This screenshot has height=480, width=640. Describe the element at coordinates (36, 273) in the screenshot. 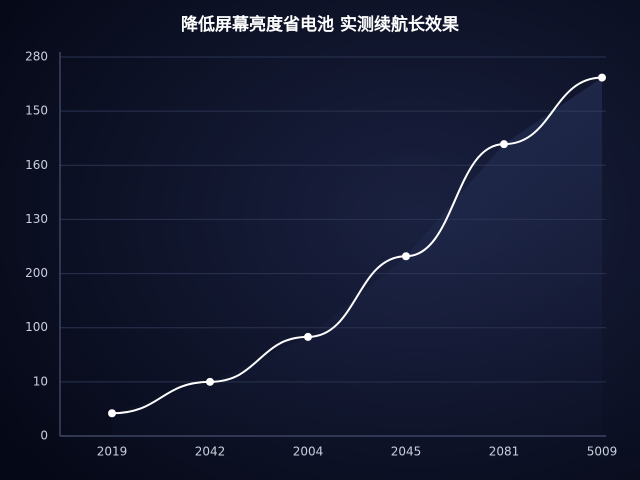

I see `y-tick-label: 200` at that location.